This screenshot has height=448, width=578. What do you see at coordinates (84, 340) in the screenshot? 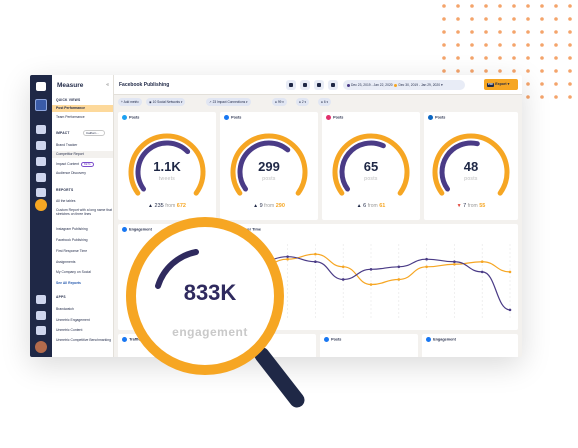
I see `sidebar-item-app: Unmetric Competitive Benchmarking` at bounding box center [84, 340].